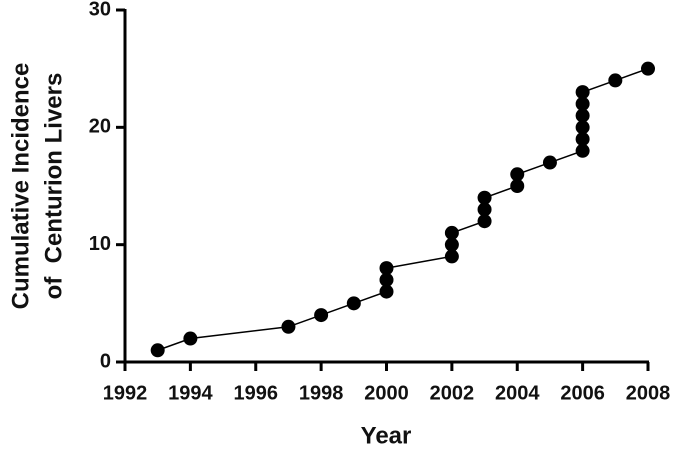  Describe the element at coordinates (100, 244) in the screenshot. I see `y-tick-label: 10` at that location.